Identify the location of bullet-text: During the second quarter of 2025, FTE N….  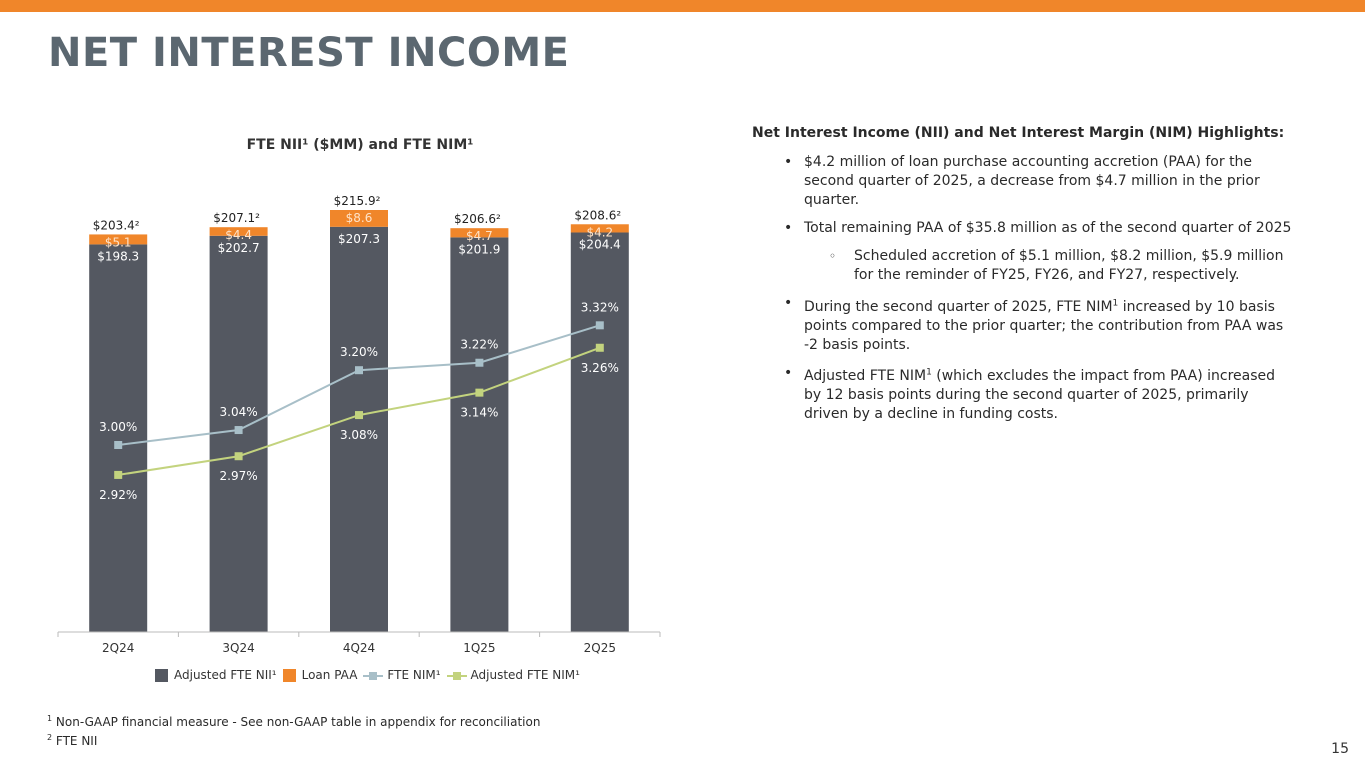
(1044, 325).